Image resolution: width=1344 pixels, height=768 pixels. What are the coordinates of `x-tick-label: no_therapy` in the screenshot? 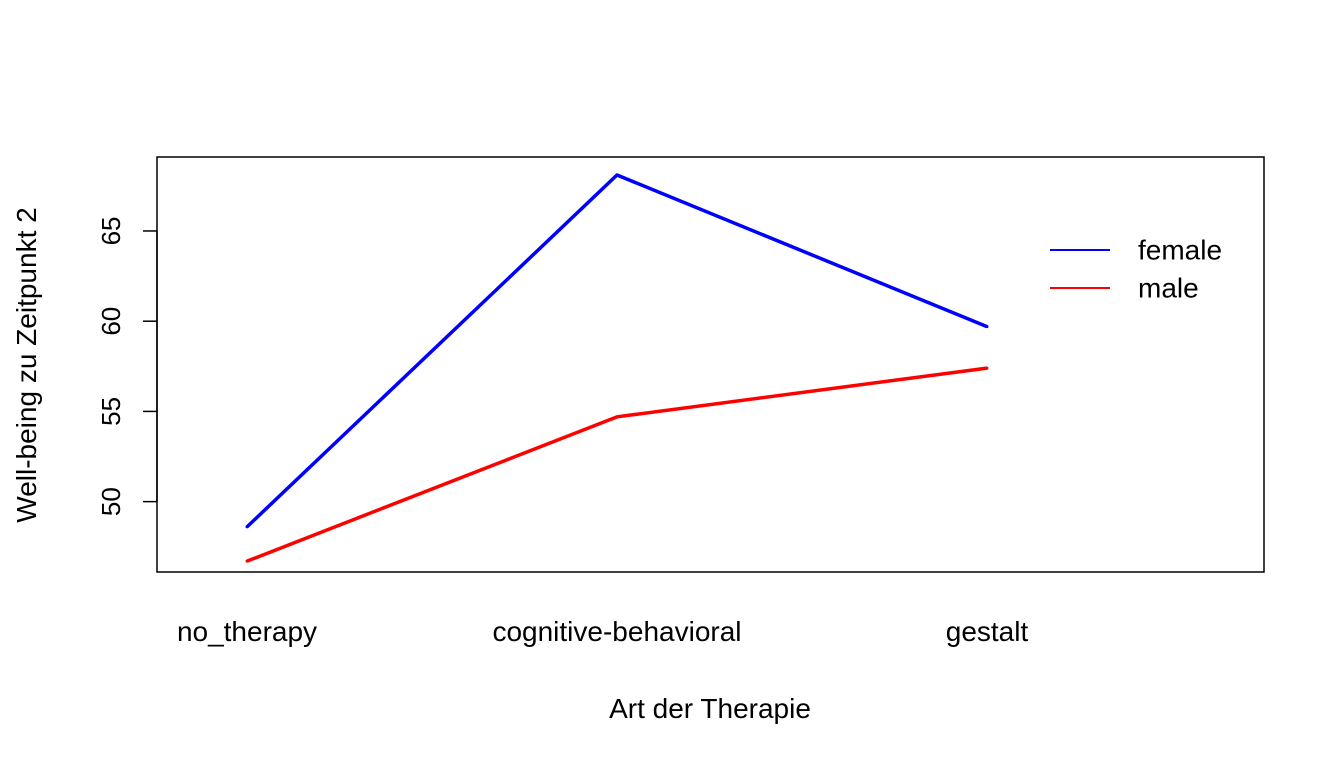 It's located at (247, 631).